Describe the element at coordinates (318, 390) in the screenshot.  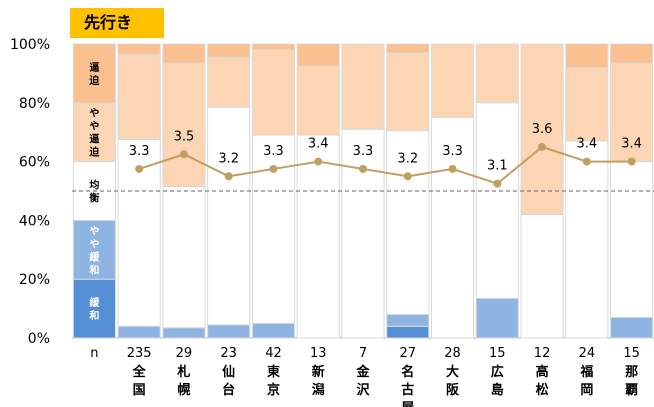
I see `category-name-label: 潟` at that location.